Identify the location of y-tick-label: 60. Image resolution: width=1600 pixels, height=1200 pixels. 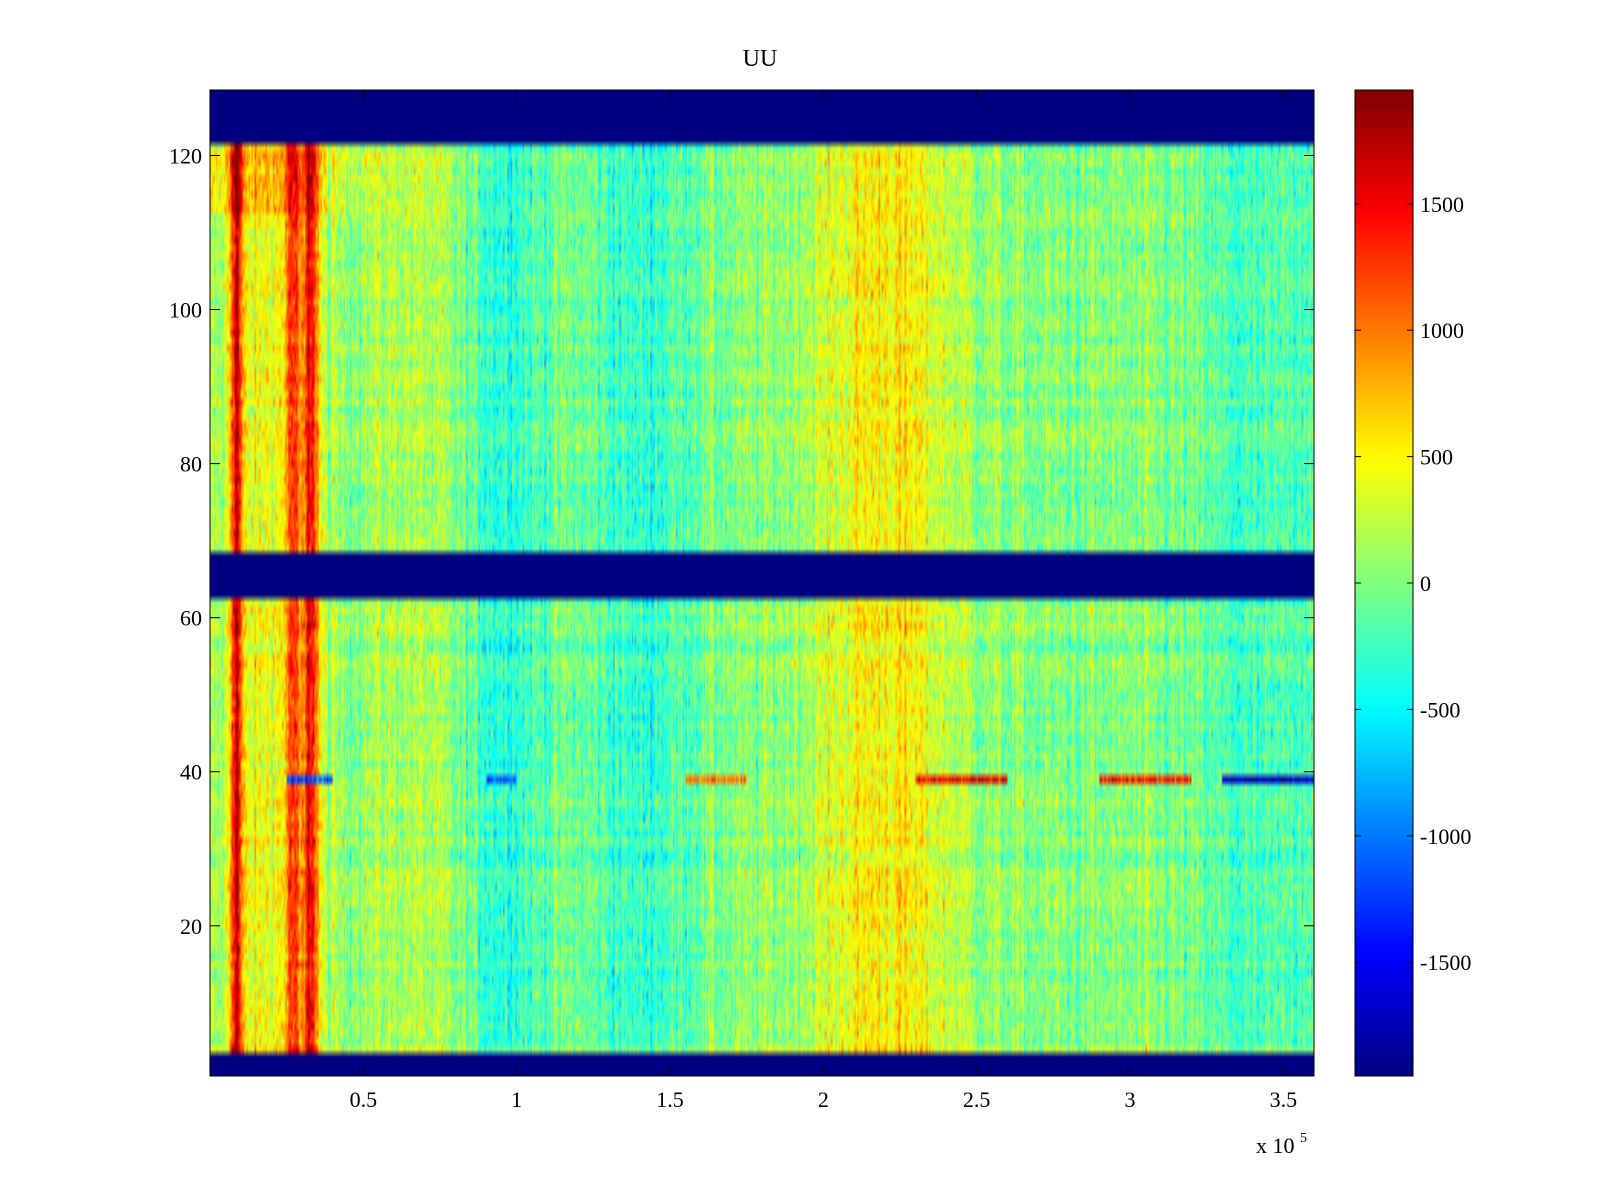
(191, 618).